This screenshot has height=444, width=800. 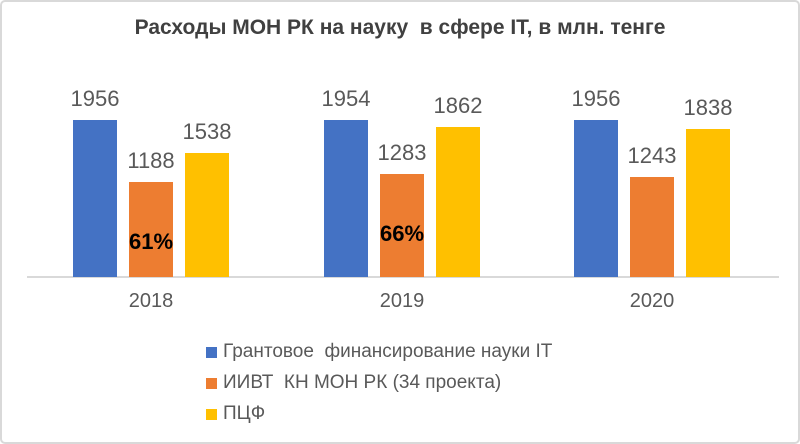 What do you see at coordinates (346, 98) in the screenshot?
I see `bar-value-label: 1954` at bounding box center [346, 98].